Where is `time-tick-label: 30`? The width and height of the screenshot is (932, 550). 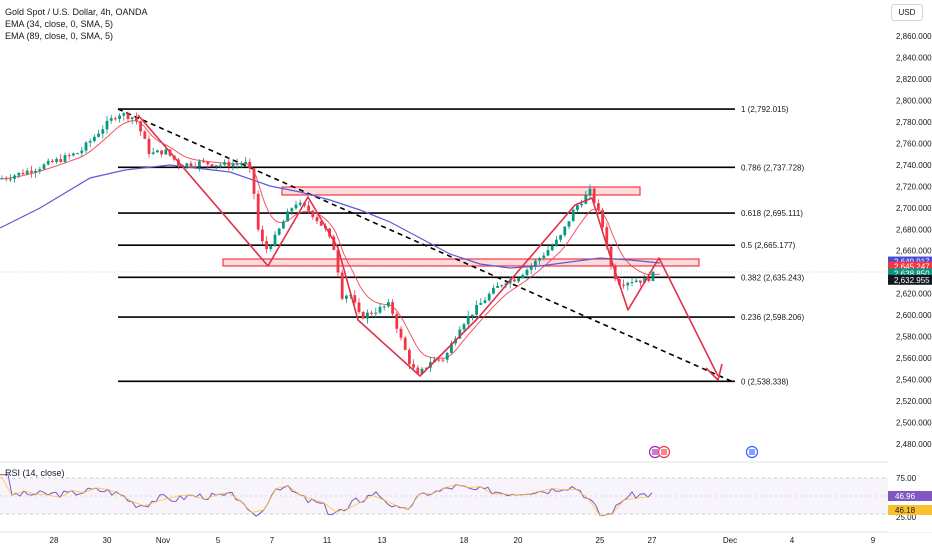
time-tick-label: 30 is located at coordinates (107, 540).